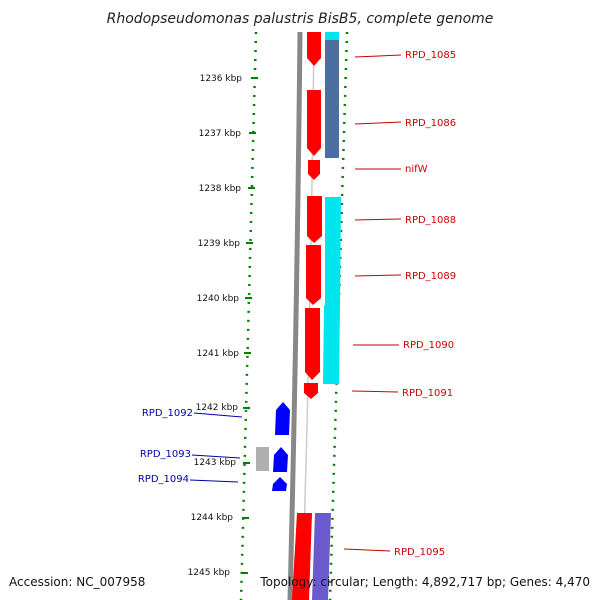 Image resolution: width=600 pixels, height=600 pixels. What do you see at coordinates (262, 459) in the screenshot?
I see `gray-feature` at bounding box center [262, 459].